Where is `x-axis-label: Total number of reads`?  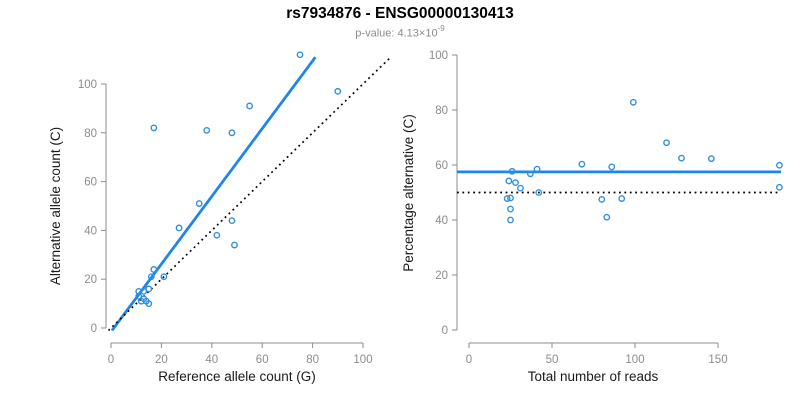 x-axis-label: Total number of reads is located at coordinates (593, 376).